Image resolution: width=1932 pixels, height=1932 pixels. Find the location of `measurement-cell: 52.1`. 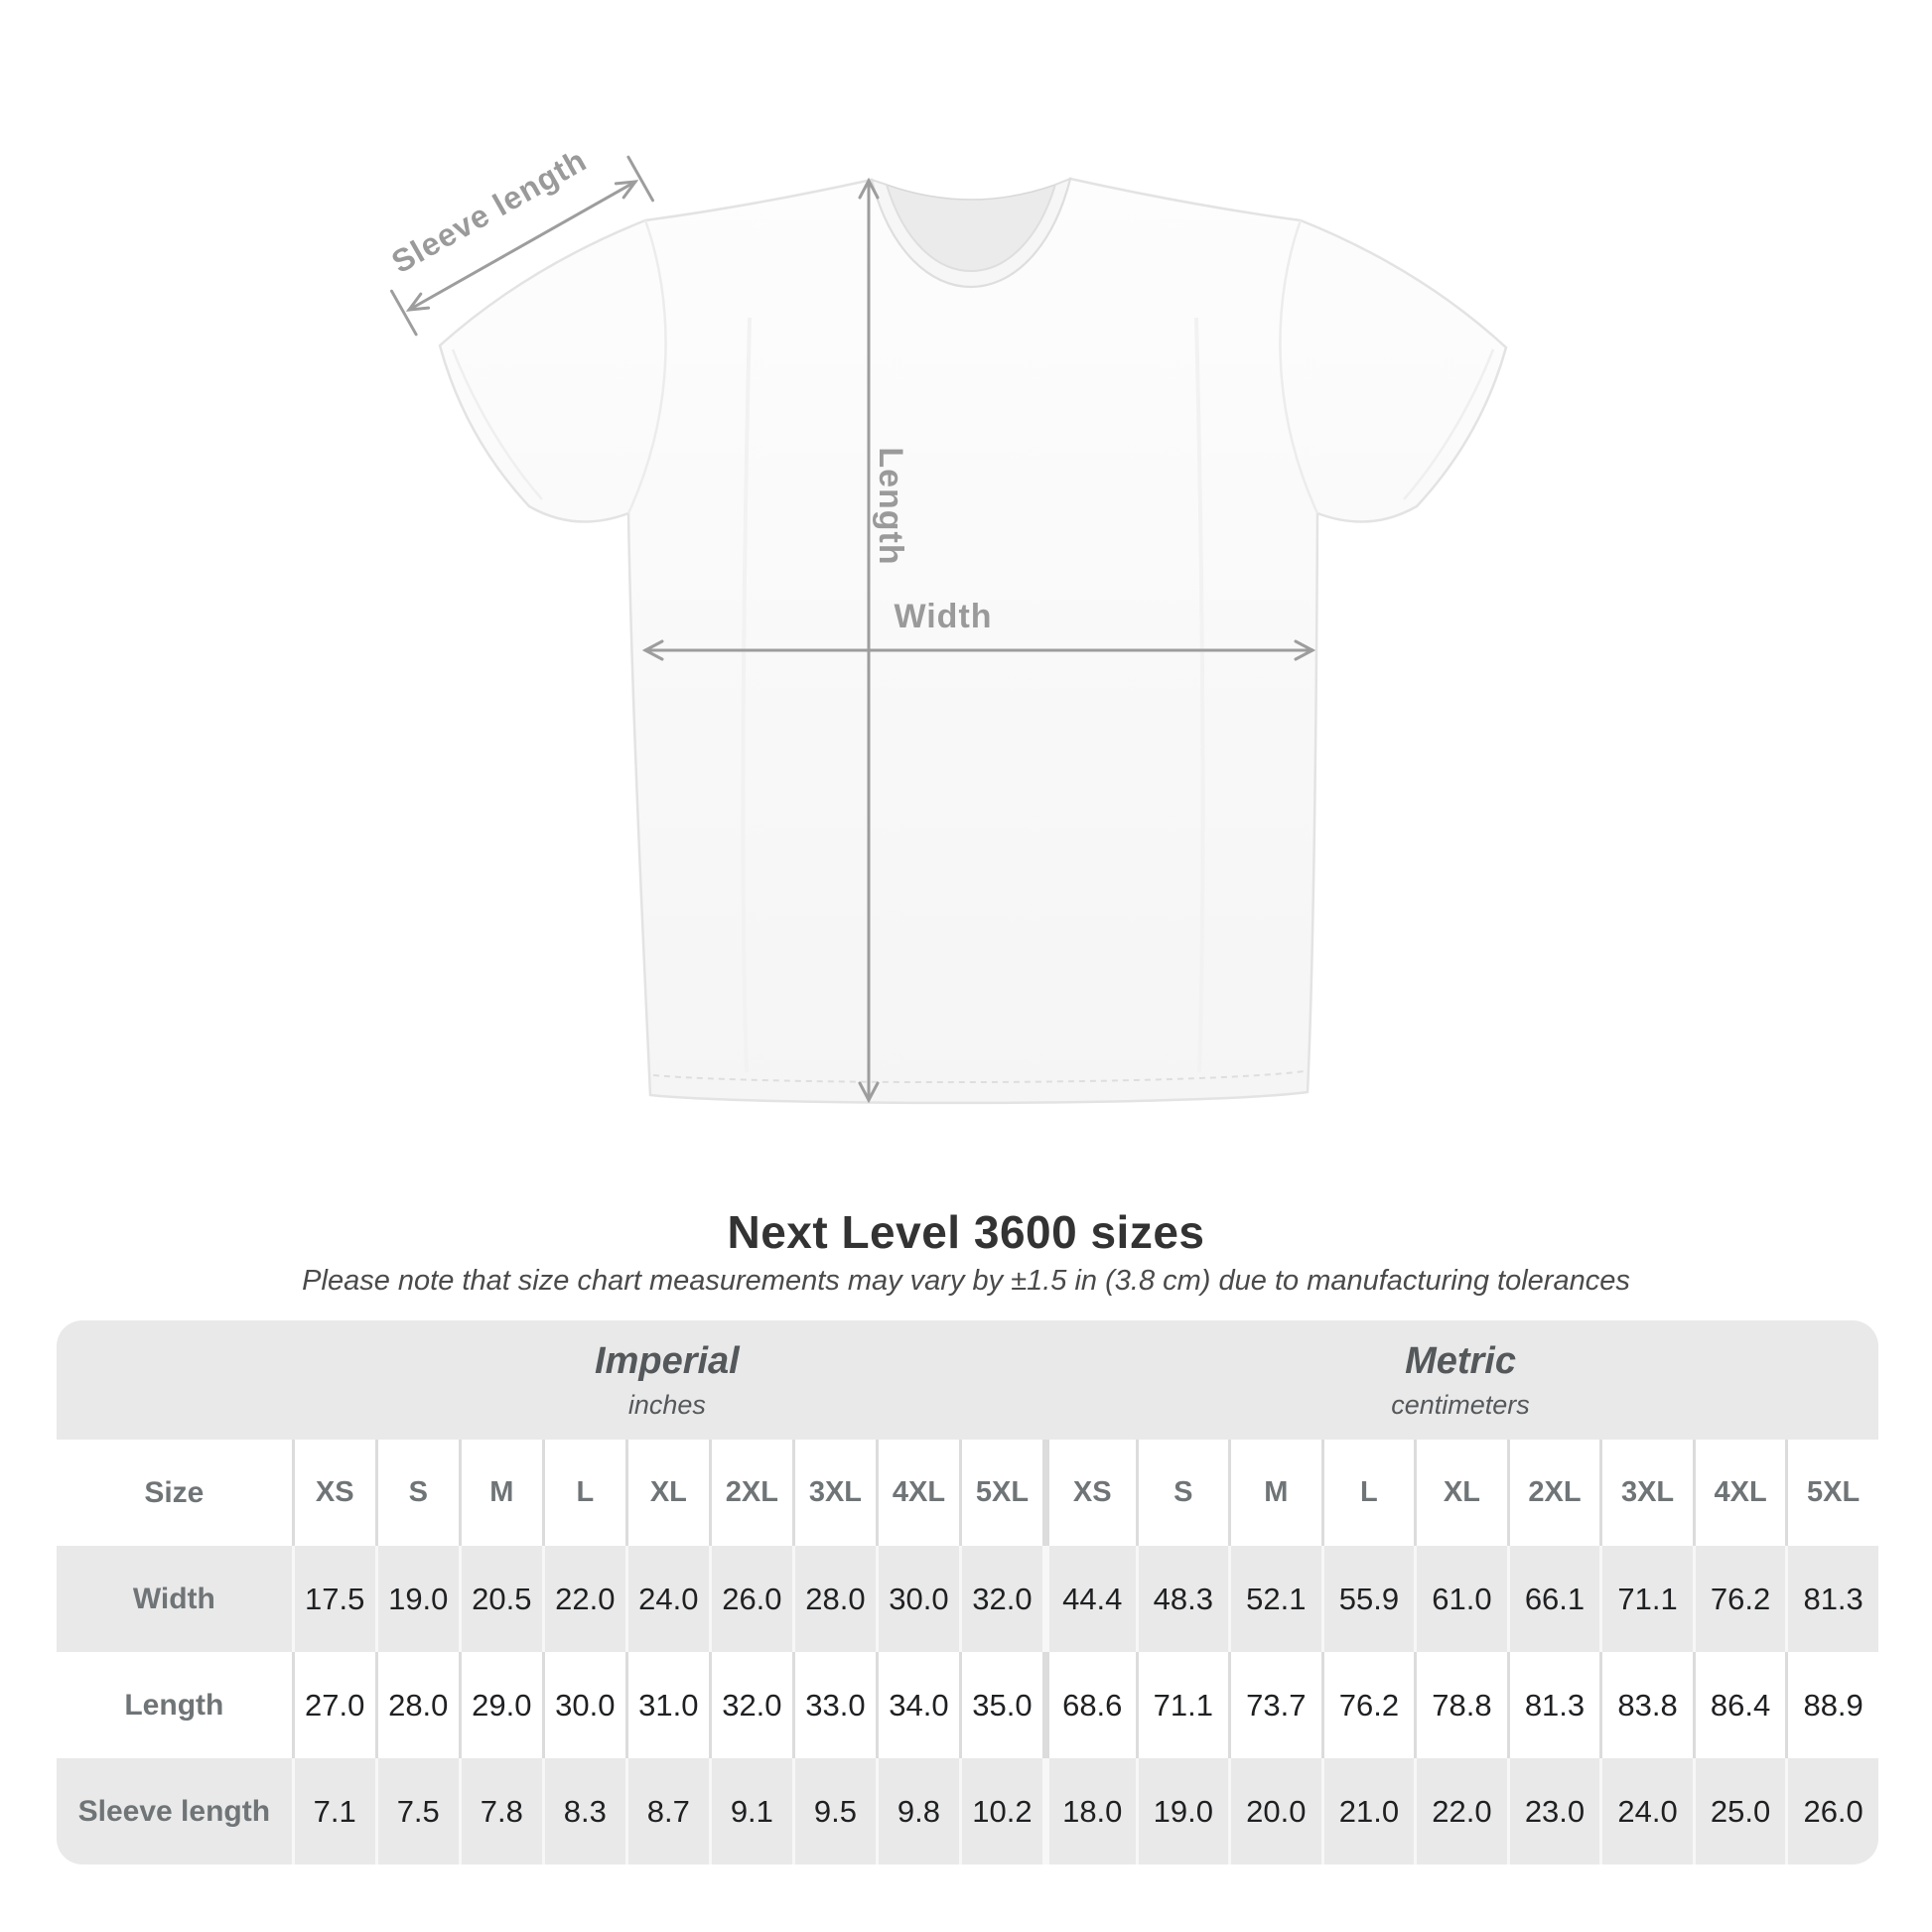

measurement-cell: 52.1 is located at coordinates (1274, 1599).